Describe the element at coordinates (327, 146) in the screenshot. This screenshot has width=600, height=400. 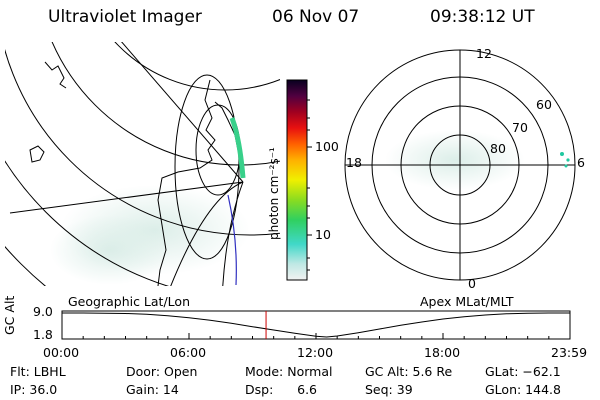
I see `colorbar-tick-100: 100` at that location.